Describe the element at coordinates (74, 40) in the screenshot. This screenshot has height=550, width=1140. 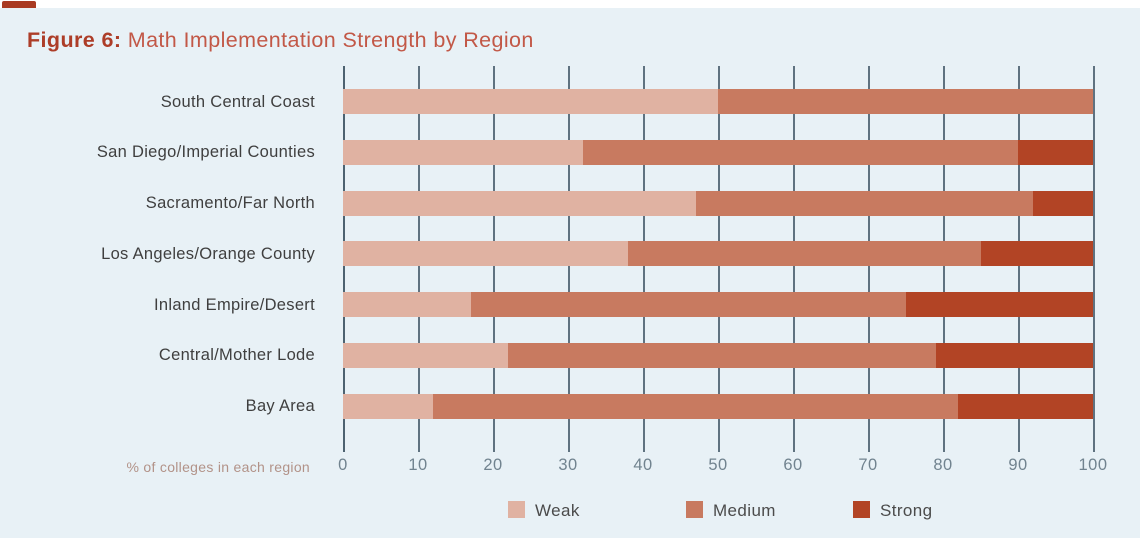
I see `figure-number-label: Figure 6:` at that location.